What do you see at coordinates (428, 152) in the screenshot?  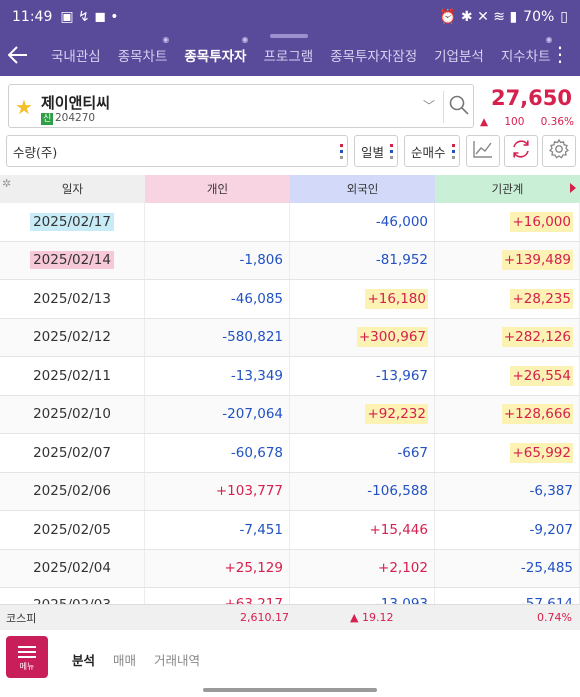 I see `type-select-label: 순매수` at bounding box center [428, 152].